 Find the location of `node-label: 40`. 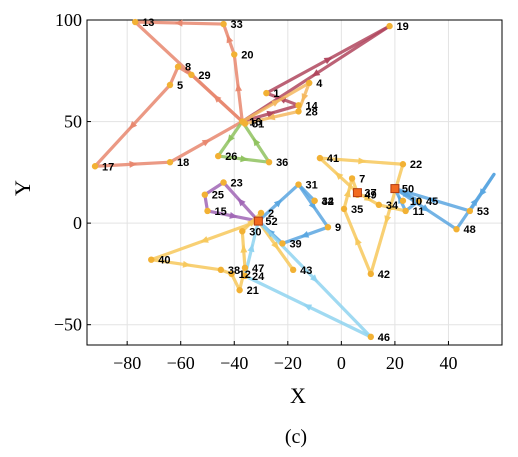

node-label: 40 is located at coordinates (164, 261).